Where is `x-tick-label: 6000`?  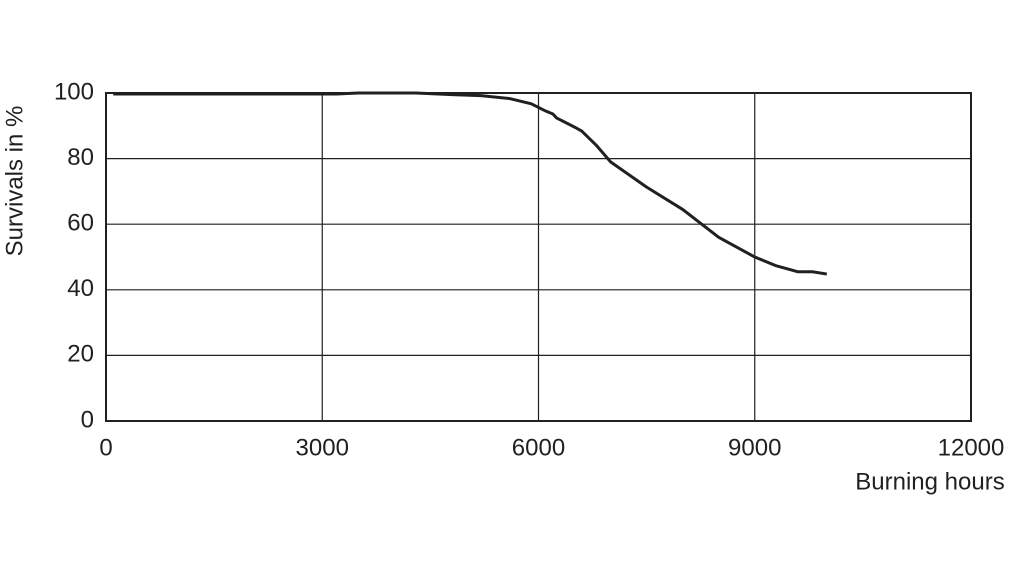 x-tick-label: 6000 is located at coordinates (538, 447).